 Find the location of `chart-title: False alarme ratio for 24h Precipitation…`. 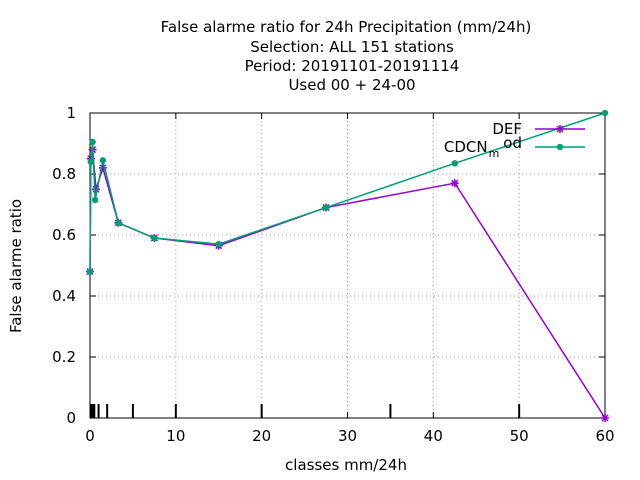

chart-title: False alarme ratio for 24h Precipitation… is located at coordinates (346, 56).